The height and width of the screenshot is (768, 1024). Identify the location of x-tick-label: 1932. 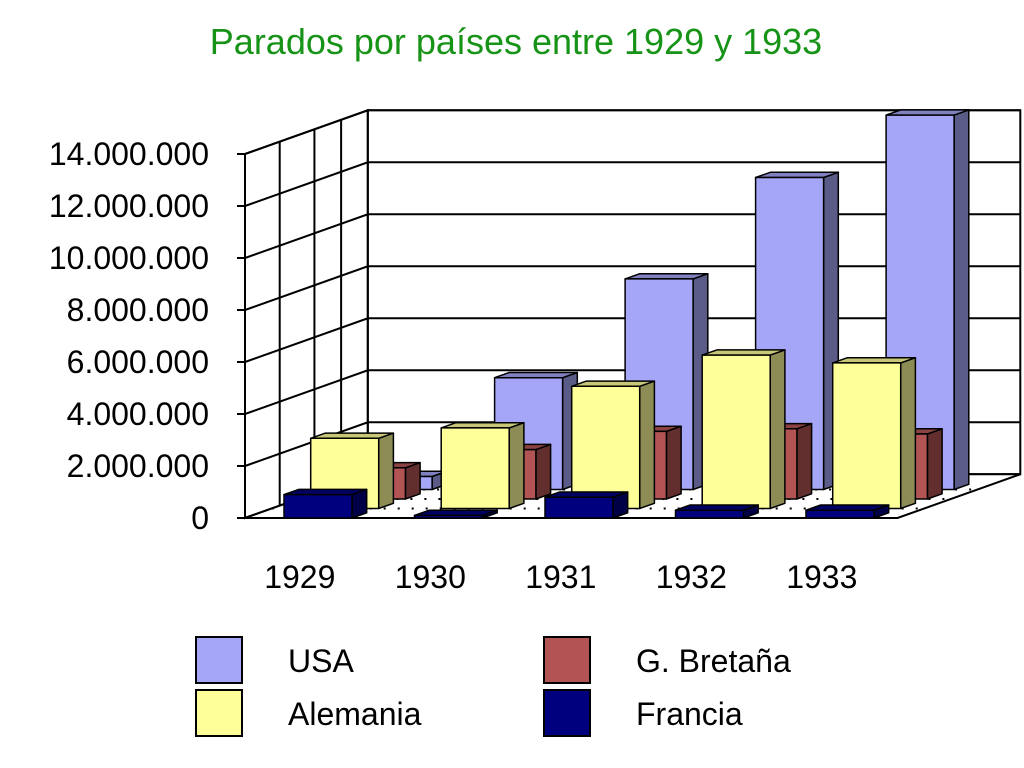
(691, 577).